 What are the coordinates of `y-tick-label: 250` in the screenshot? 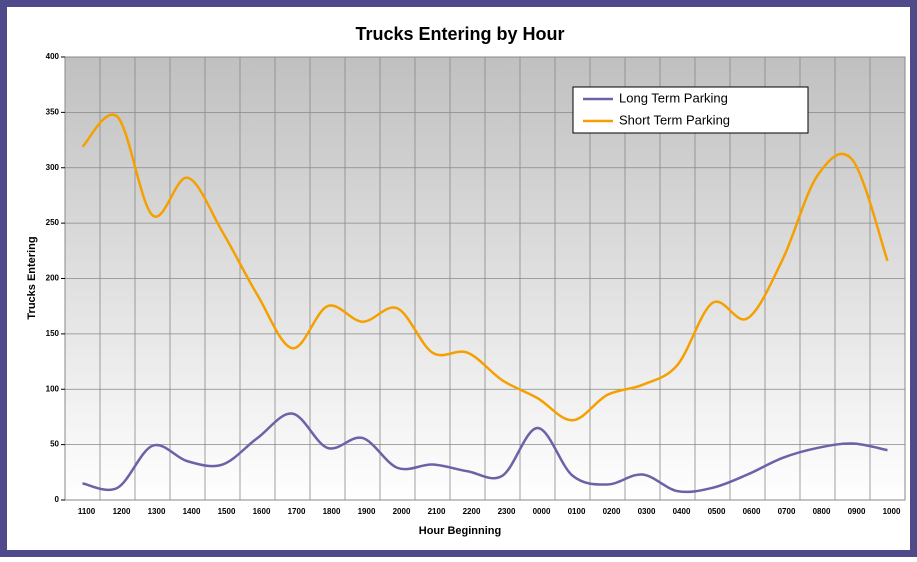 It's located at (53, 222).